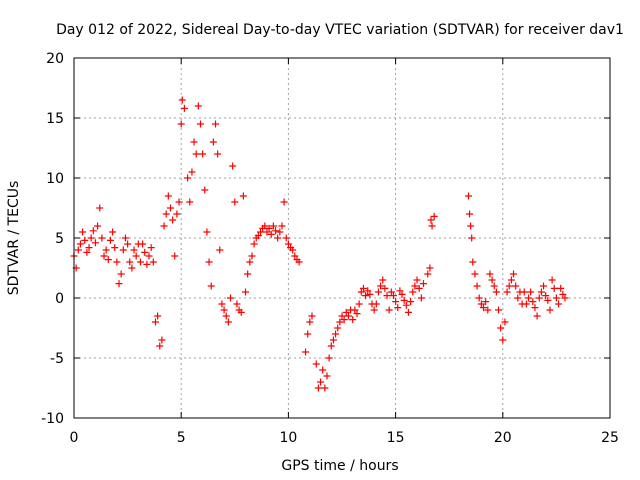 Image resolution: width=640 pixels, height=480 pixels. What do you see at coordinates (74, 438) in the screenshot?
I see `x-tick-label: 0` at bounding box center [74, 438].